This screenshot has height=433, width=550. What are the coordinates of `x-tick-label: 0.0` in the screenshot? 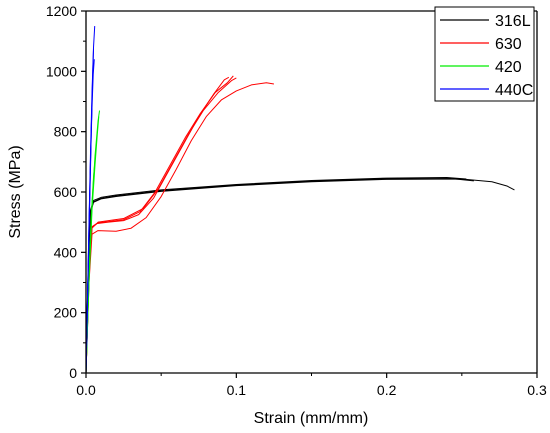 It's located at (86, 390).